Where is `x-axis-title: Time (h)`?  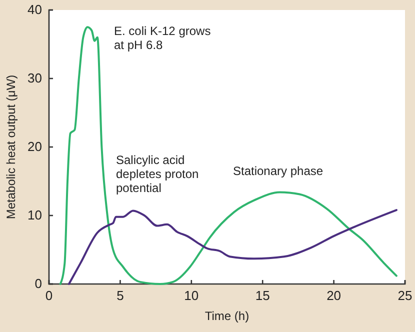
x-axis-title: Time (h) is located at coordinates (227, 316).